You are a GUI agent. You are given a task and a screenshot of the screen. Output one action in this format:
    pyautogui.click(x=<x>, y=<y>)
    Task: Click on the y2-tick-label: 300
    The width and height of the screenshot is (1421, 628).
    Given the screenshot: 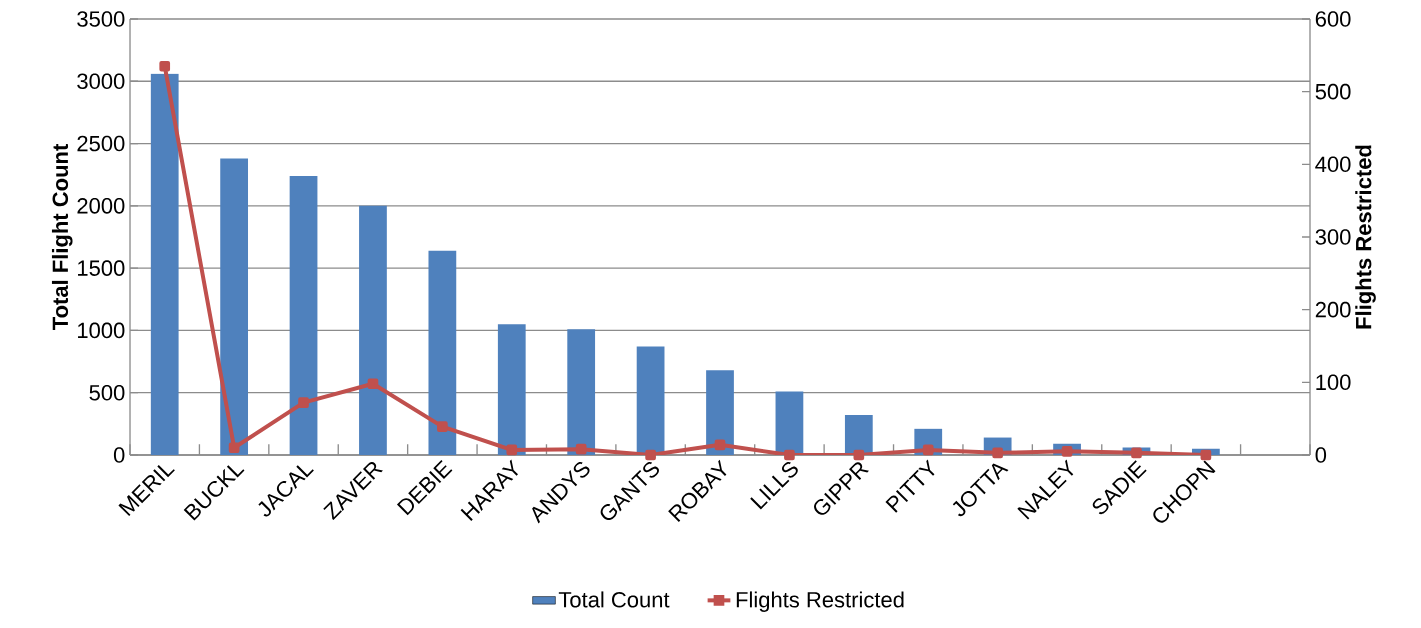 What is the action you would take?
    pyautogui.click(x=1333, y=237)
    